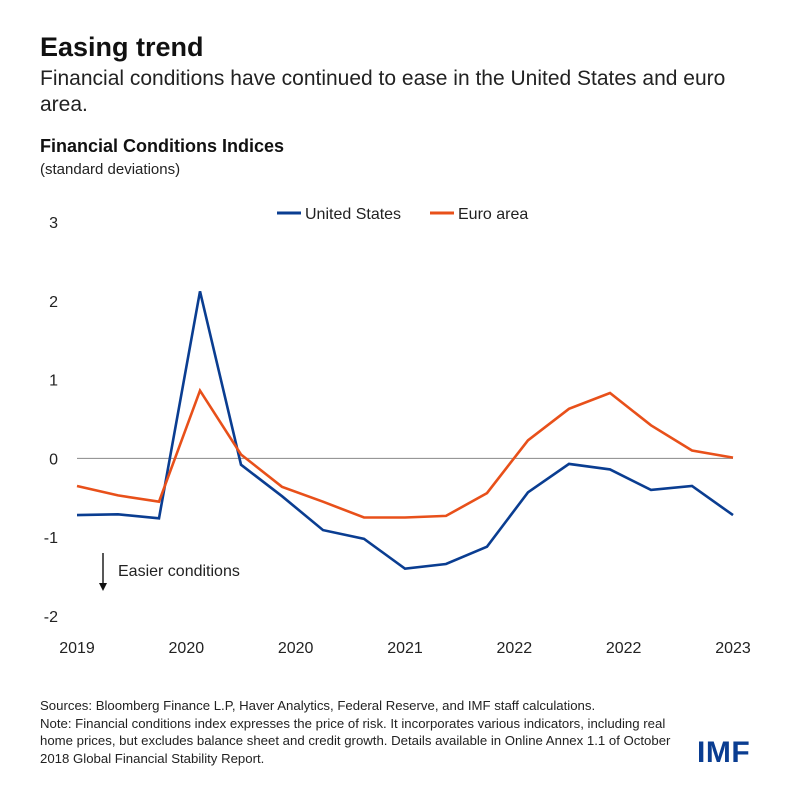  What do you see at coordinates (103, 587) in the screenshot?
I see `down-arrow-head-icon` at bounding box center [103, 587].